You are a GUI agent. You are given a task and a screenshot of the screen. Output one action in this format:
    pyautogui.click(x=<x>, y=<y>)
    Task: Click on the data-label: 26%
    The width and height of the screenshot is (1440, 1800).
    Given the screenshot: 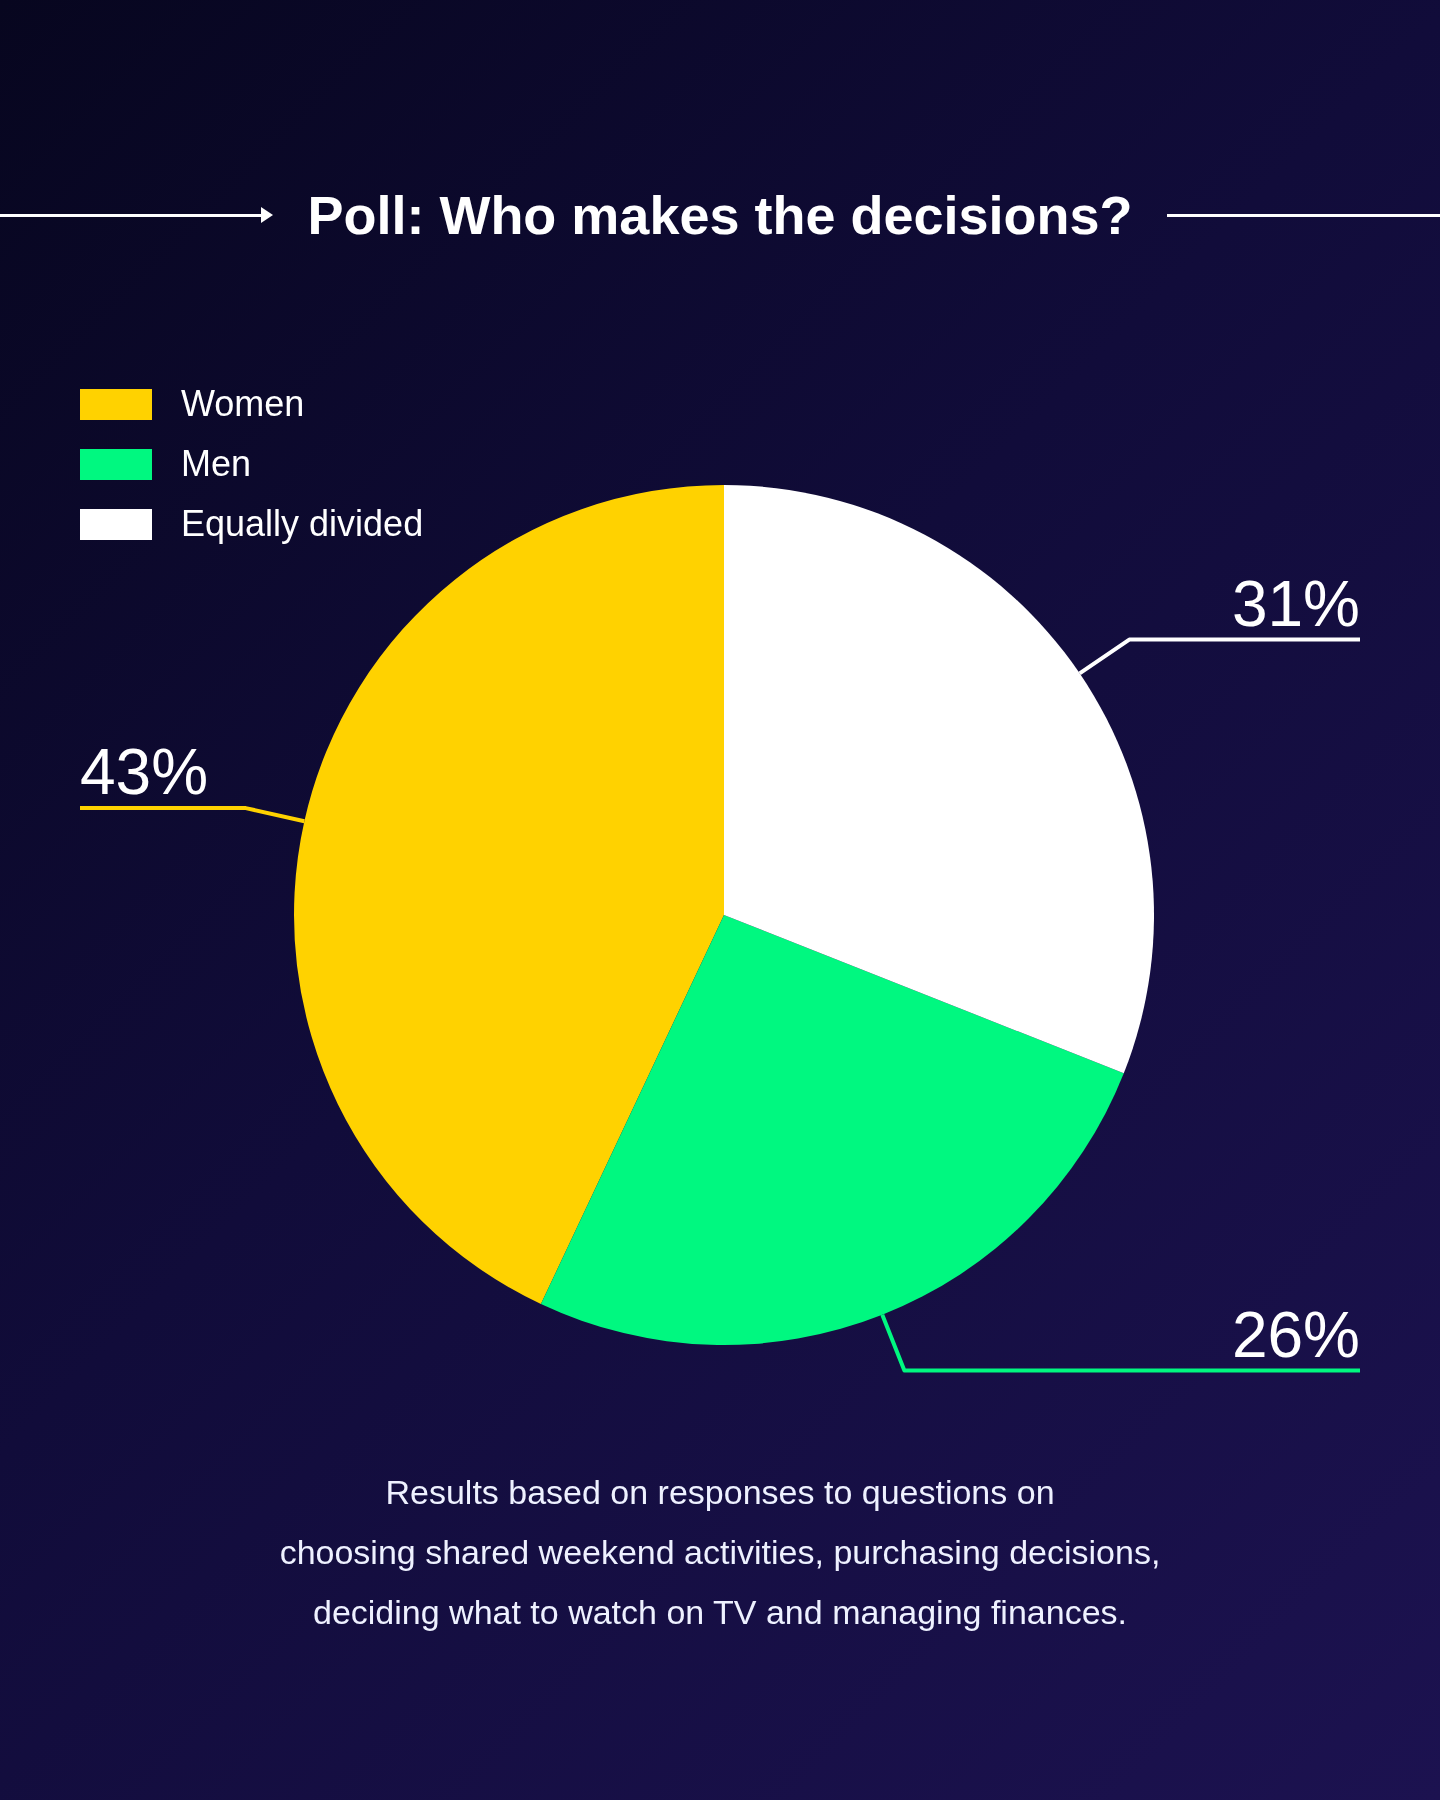 What is the action you would take?
    pyautogui.click(x=1295, y=1334)
    